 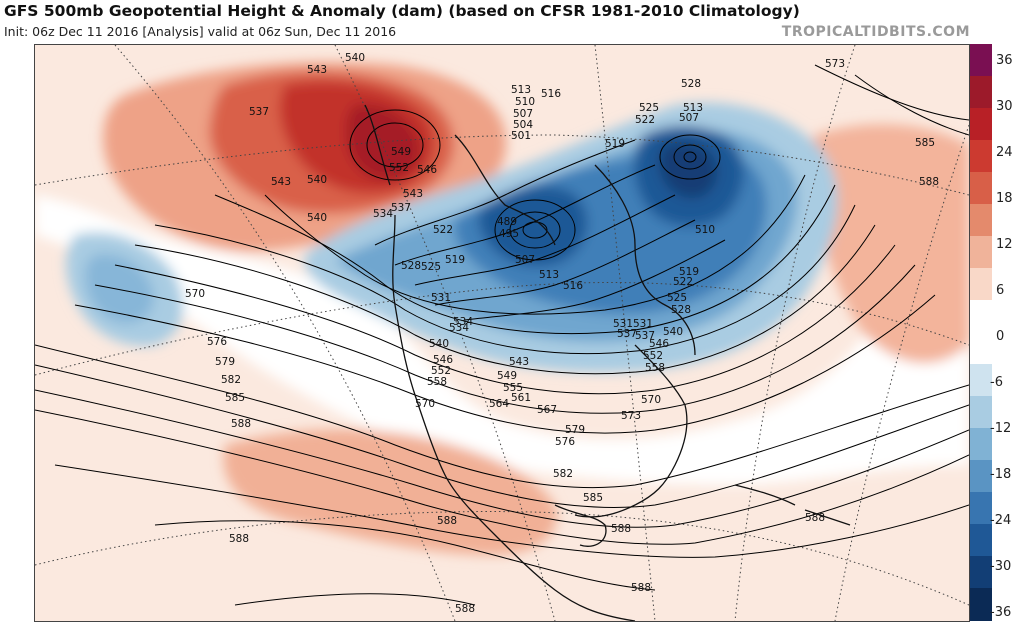 I want to click on colorbar-tick-label: 36, so click(x=1004, y=60).